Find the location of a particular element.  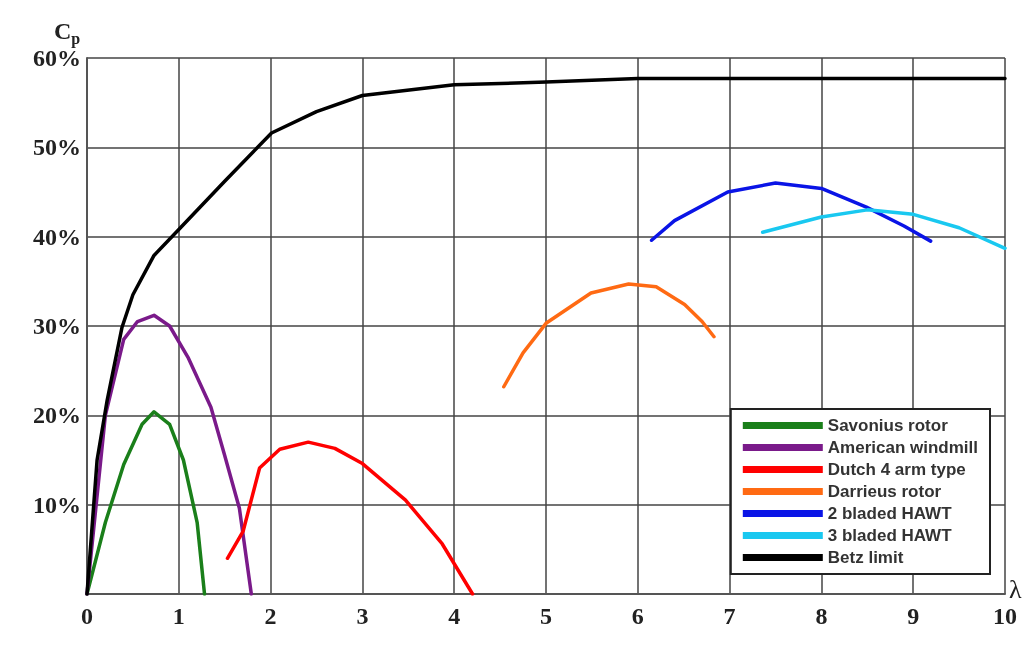

x-tick-label: 0 is located at coordinates (87, 616).